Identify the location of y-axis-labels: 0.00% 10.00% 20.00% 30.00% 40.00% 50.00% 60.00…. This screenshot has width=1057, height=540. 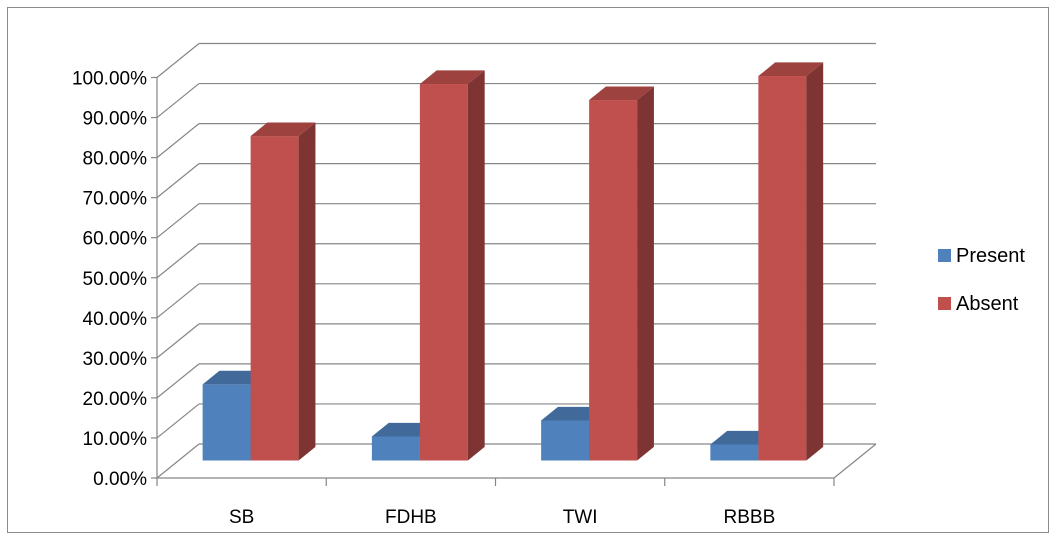
(114, 279).